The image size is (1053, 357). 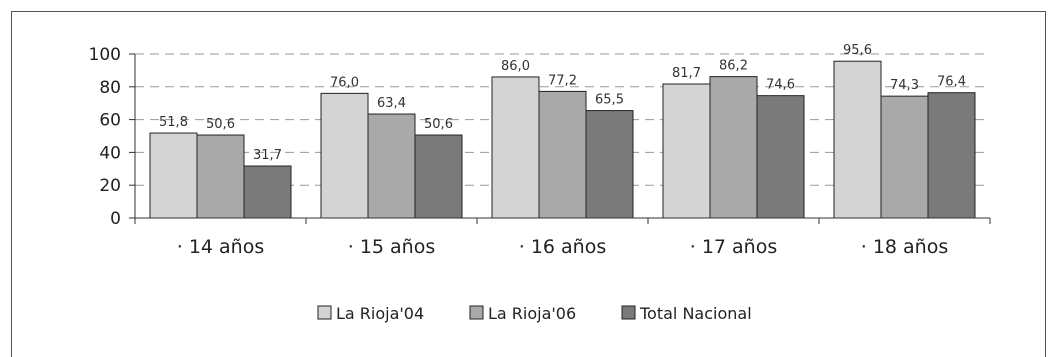 What do you see at coordinates (686, 73) in the screenshot?
I see `data-label: 81,7` at bounding box center [686, 73].